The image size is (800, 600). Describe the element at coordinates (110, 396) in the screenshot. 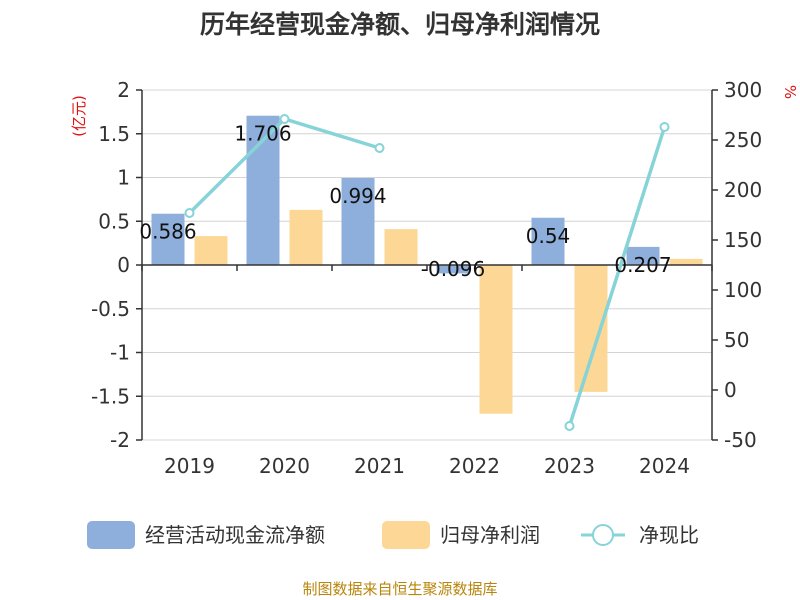

I see `left-axis-tick-label: -1.5` at that location.